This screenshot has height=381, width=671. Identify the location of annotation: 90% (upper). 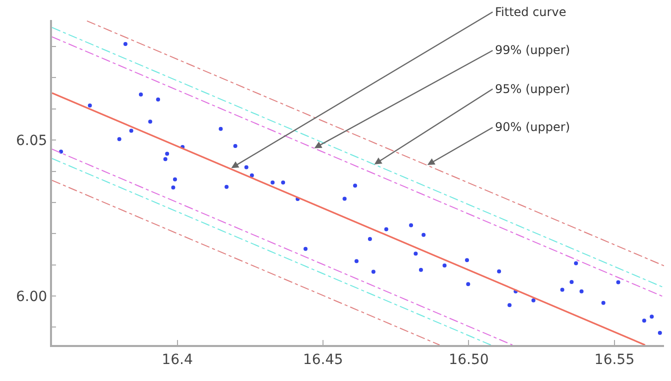
(532, 127).